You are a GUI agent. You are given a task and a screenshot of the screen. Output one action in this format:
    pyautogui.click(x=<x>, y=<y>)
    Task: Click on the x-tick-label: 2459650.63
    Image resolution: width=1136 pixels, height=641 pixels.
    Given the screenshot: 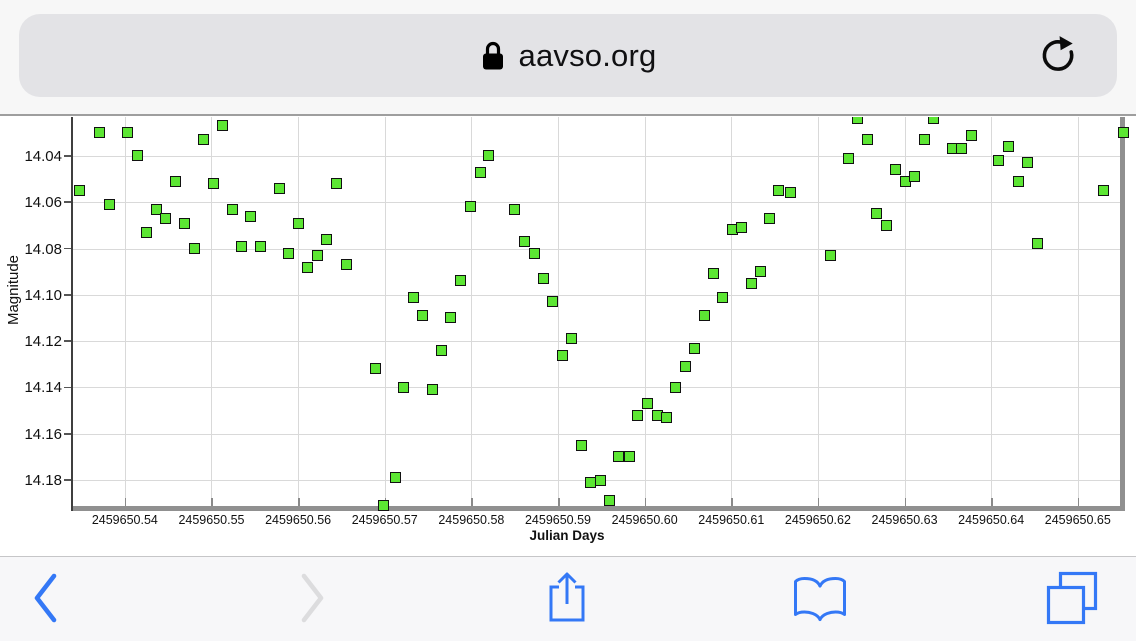 What is the action you would take?
    pyautogui.click(x=904, y=520)
    